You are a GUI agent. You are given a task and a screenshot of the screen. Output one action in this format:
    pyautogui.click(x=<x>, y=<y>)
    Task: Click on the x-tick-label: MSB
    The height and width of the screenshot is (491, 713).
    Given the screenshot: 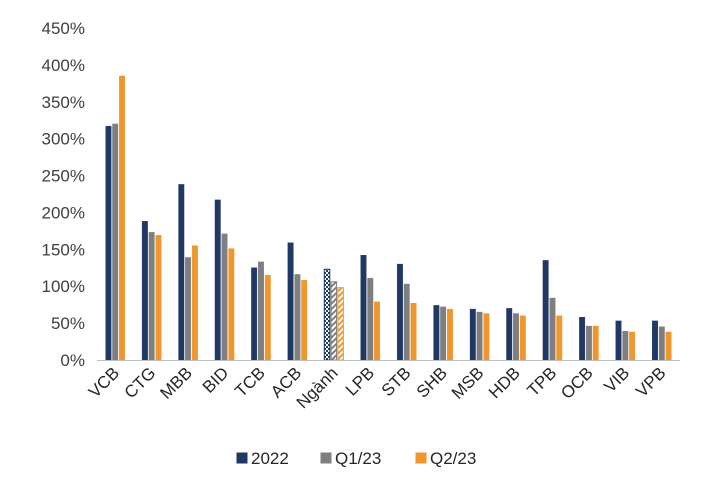 What is the action you would take?
    pyautogui.click(x=467, y=382)
    